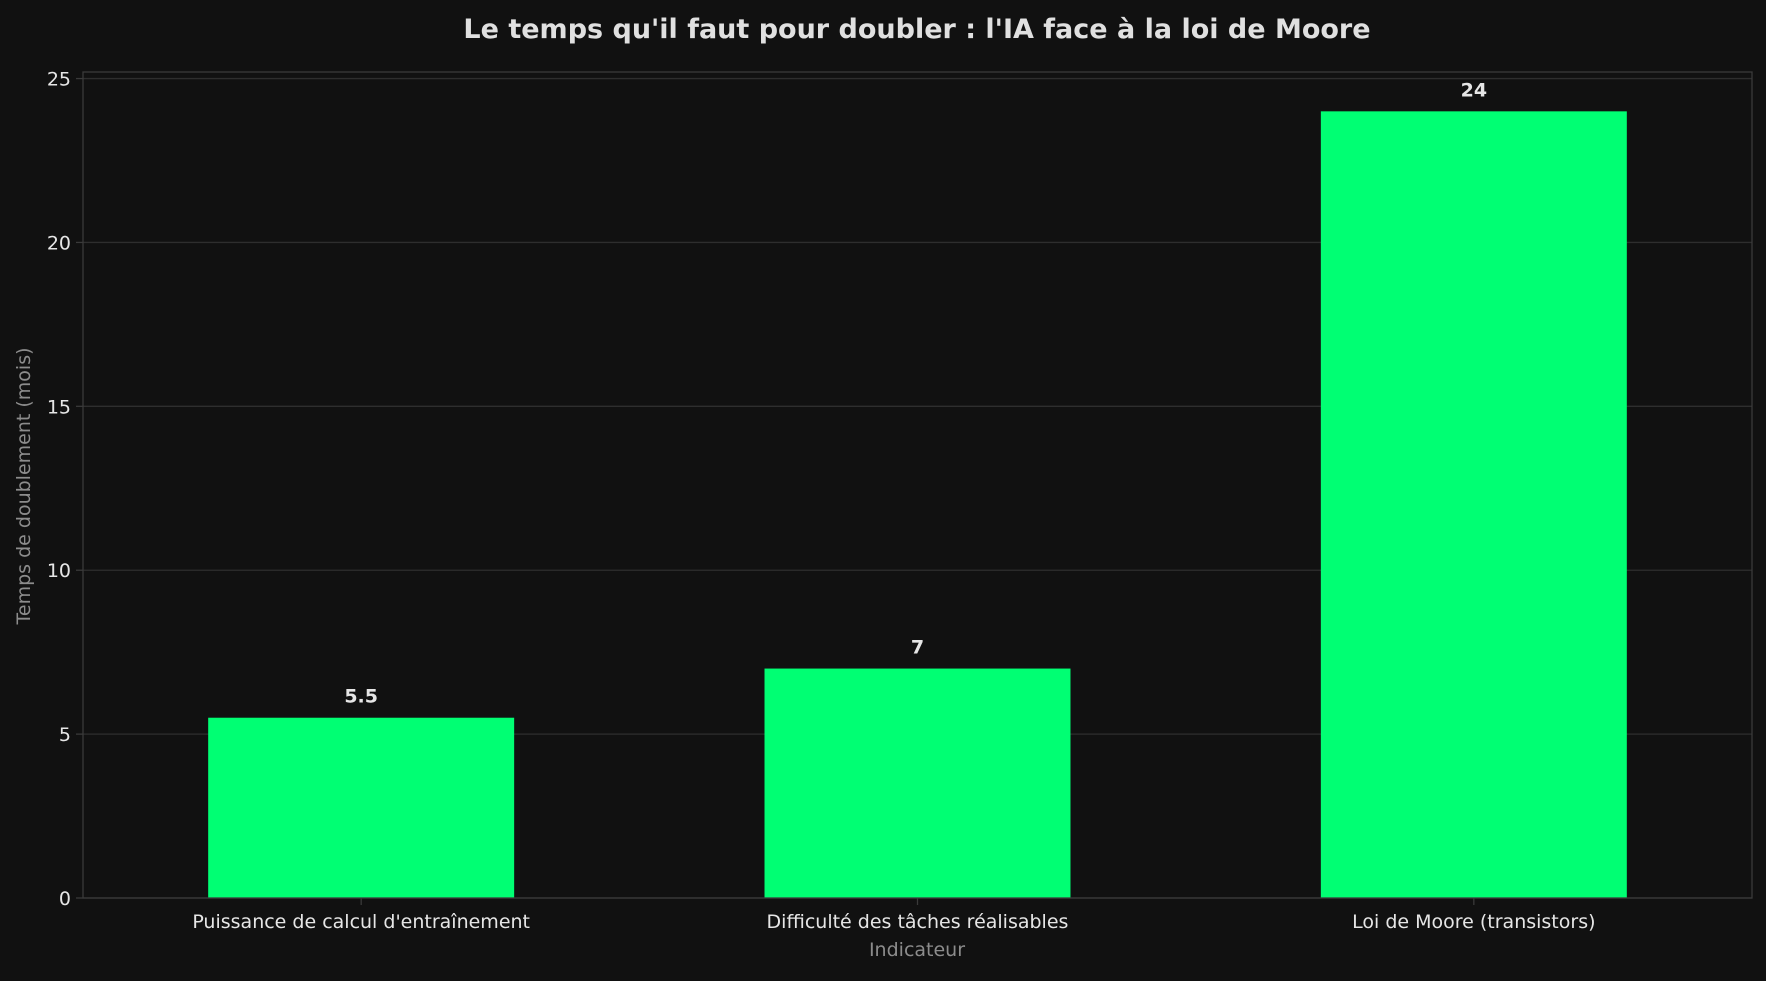  What do you see at coordinates (59, 80) in the screenshot?
I see `y-tick-label: 25` at bounding box center [59, 80].